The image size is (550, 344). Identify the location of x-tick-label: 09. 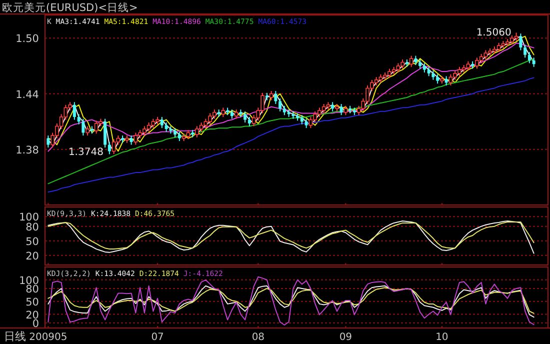
(345, 337).